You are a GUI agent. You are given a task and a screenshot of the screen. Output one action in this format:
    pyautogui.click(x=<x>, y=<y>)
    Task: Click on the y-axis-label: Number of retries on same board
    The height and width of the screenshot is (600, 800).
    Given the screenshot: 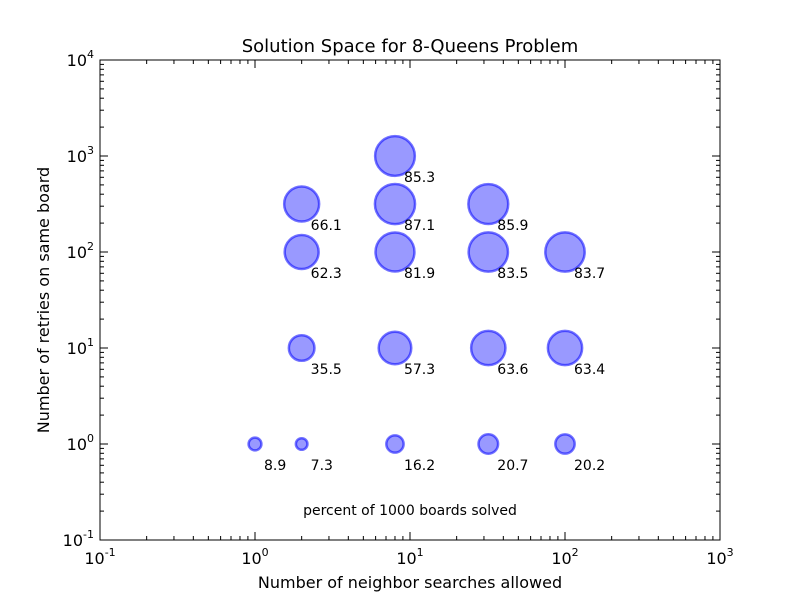 What is the action you would take?
    pyautogui.click(x=43, y=300)
    